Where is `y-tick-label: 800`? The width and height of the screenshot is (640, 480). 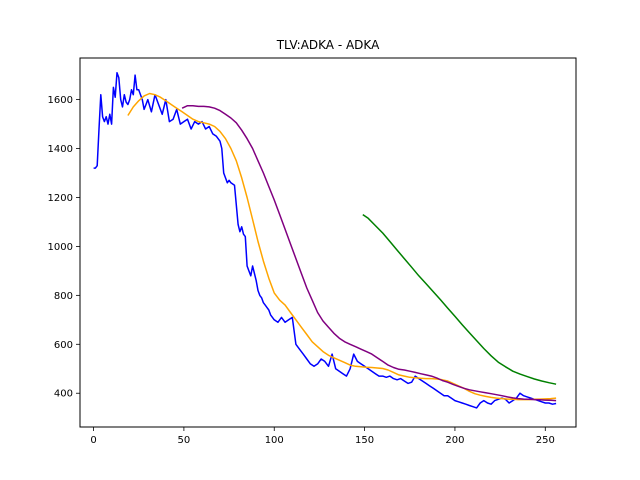
y-tick-label: 800 is located at coordinates (63, 296).